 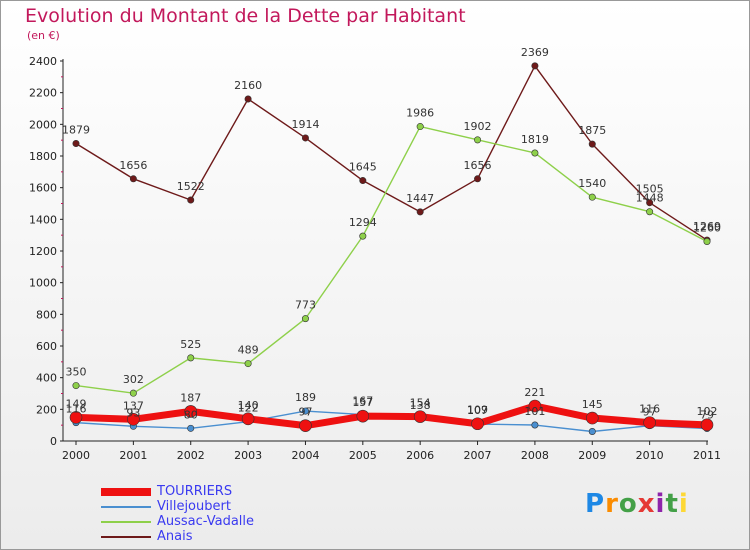 What do you see at coordinates (363, 167) in the screenshot?
I see `data-label: 1645` at bounding box center [363, 167].